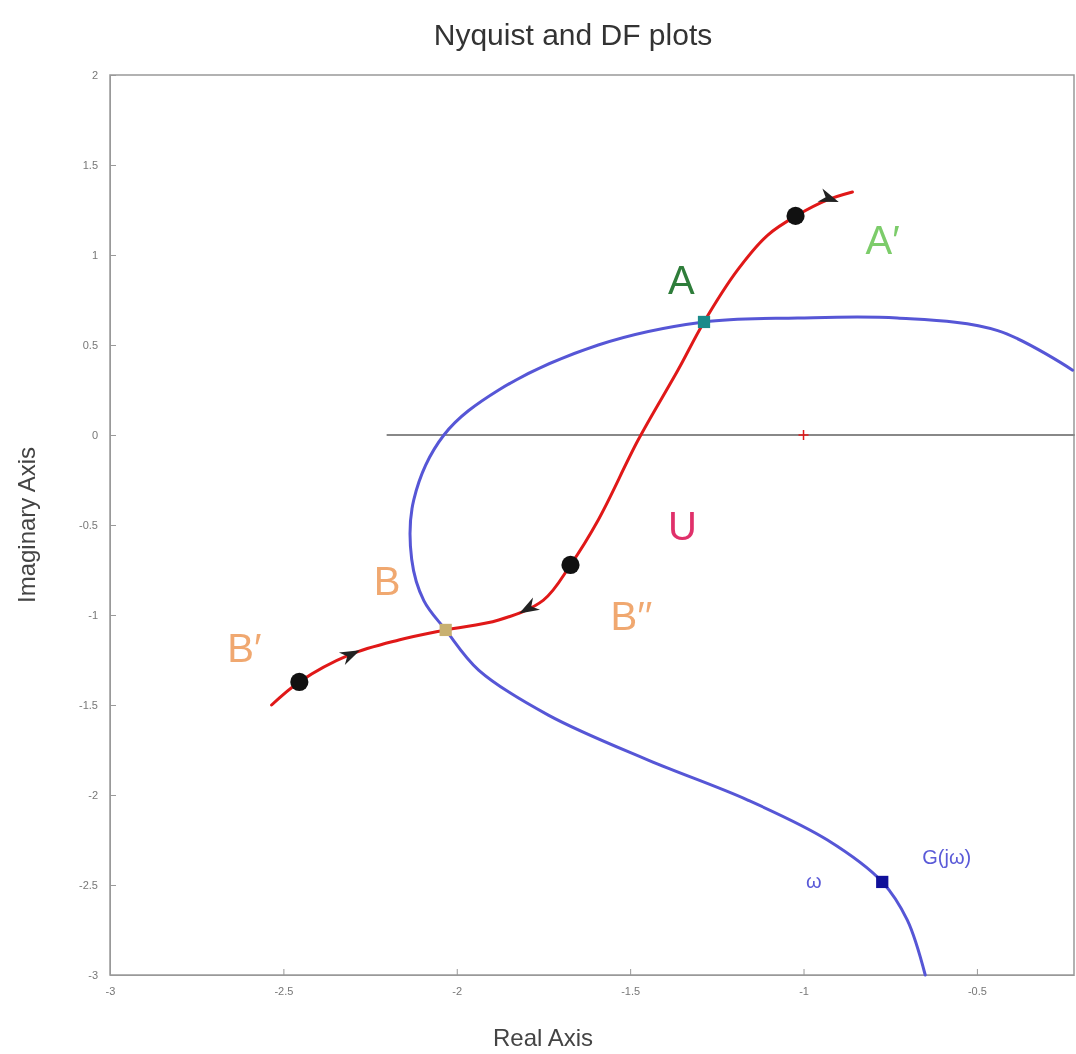 This screenshot has width=1076, height=1054. I want to click on y-tick-label: -2.5, so click(88, 885).